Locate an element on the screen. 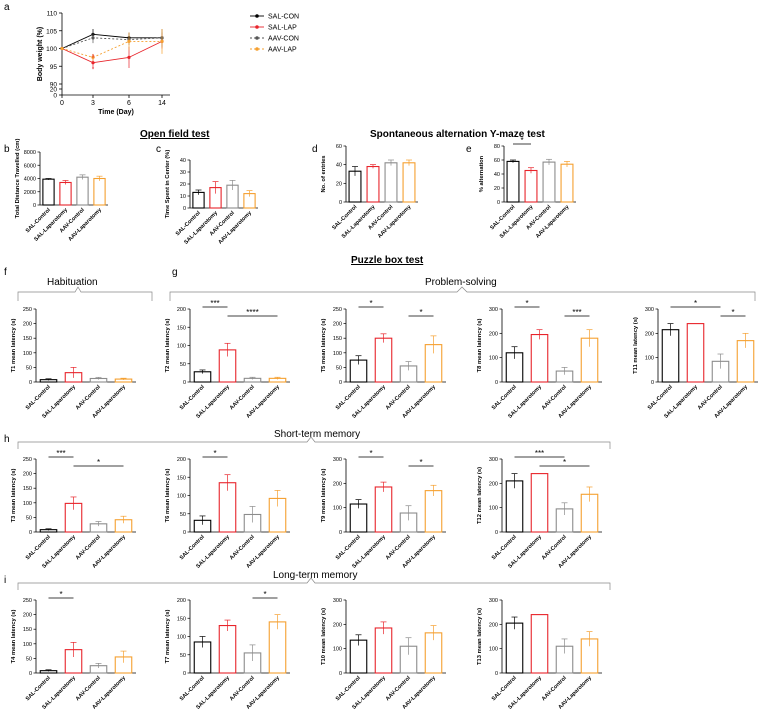 The image size is (767, 726). legend-label: SAL-CON is located at coordinates (283, 17).